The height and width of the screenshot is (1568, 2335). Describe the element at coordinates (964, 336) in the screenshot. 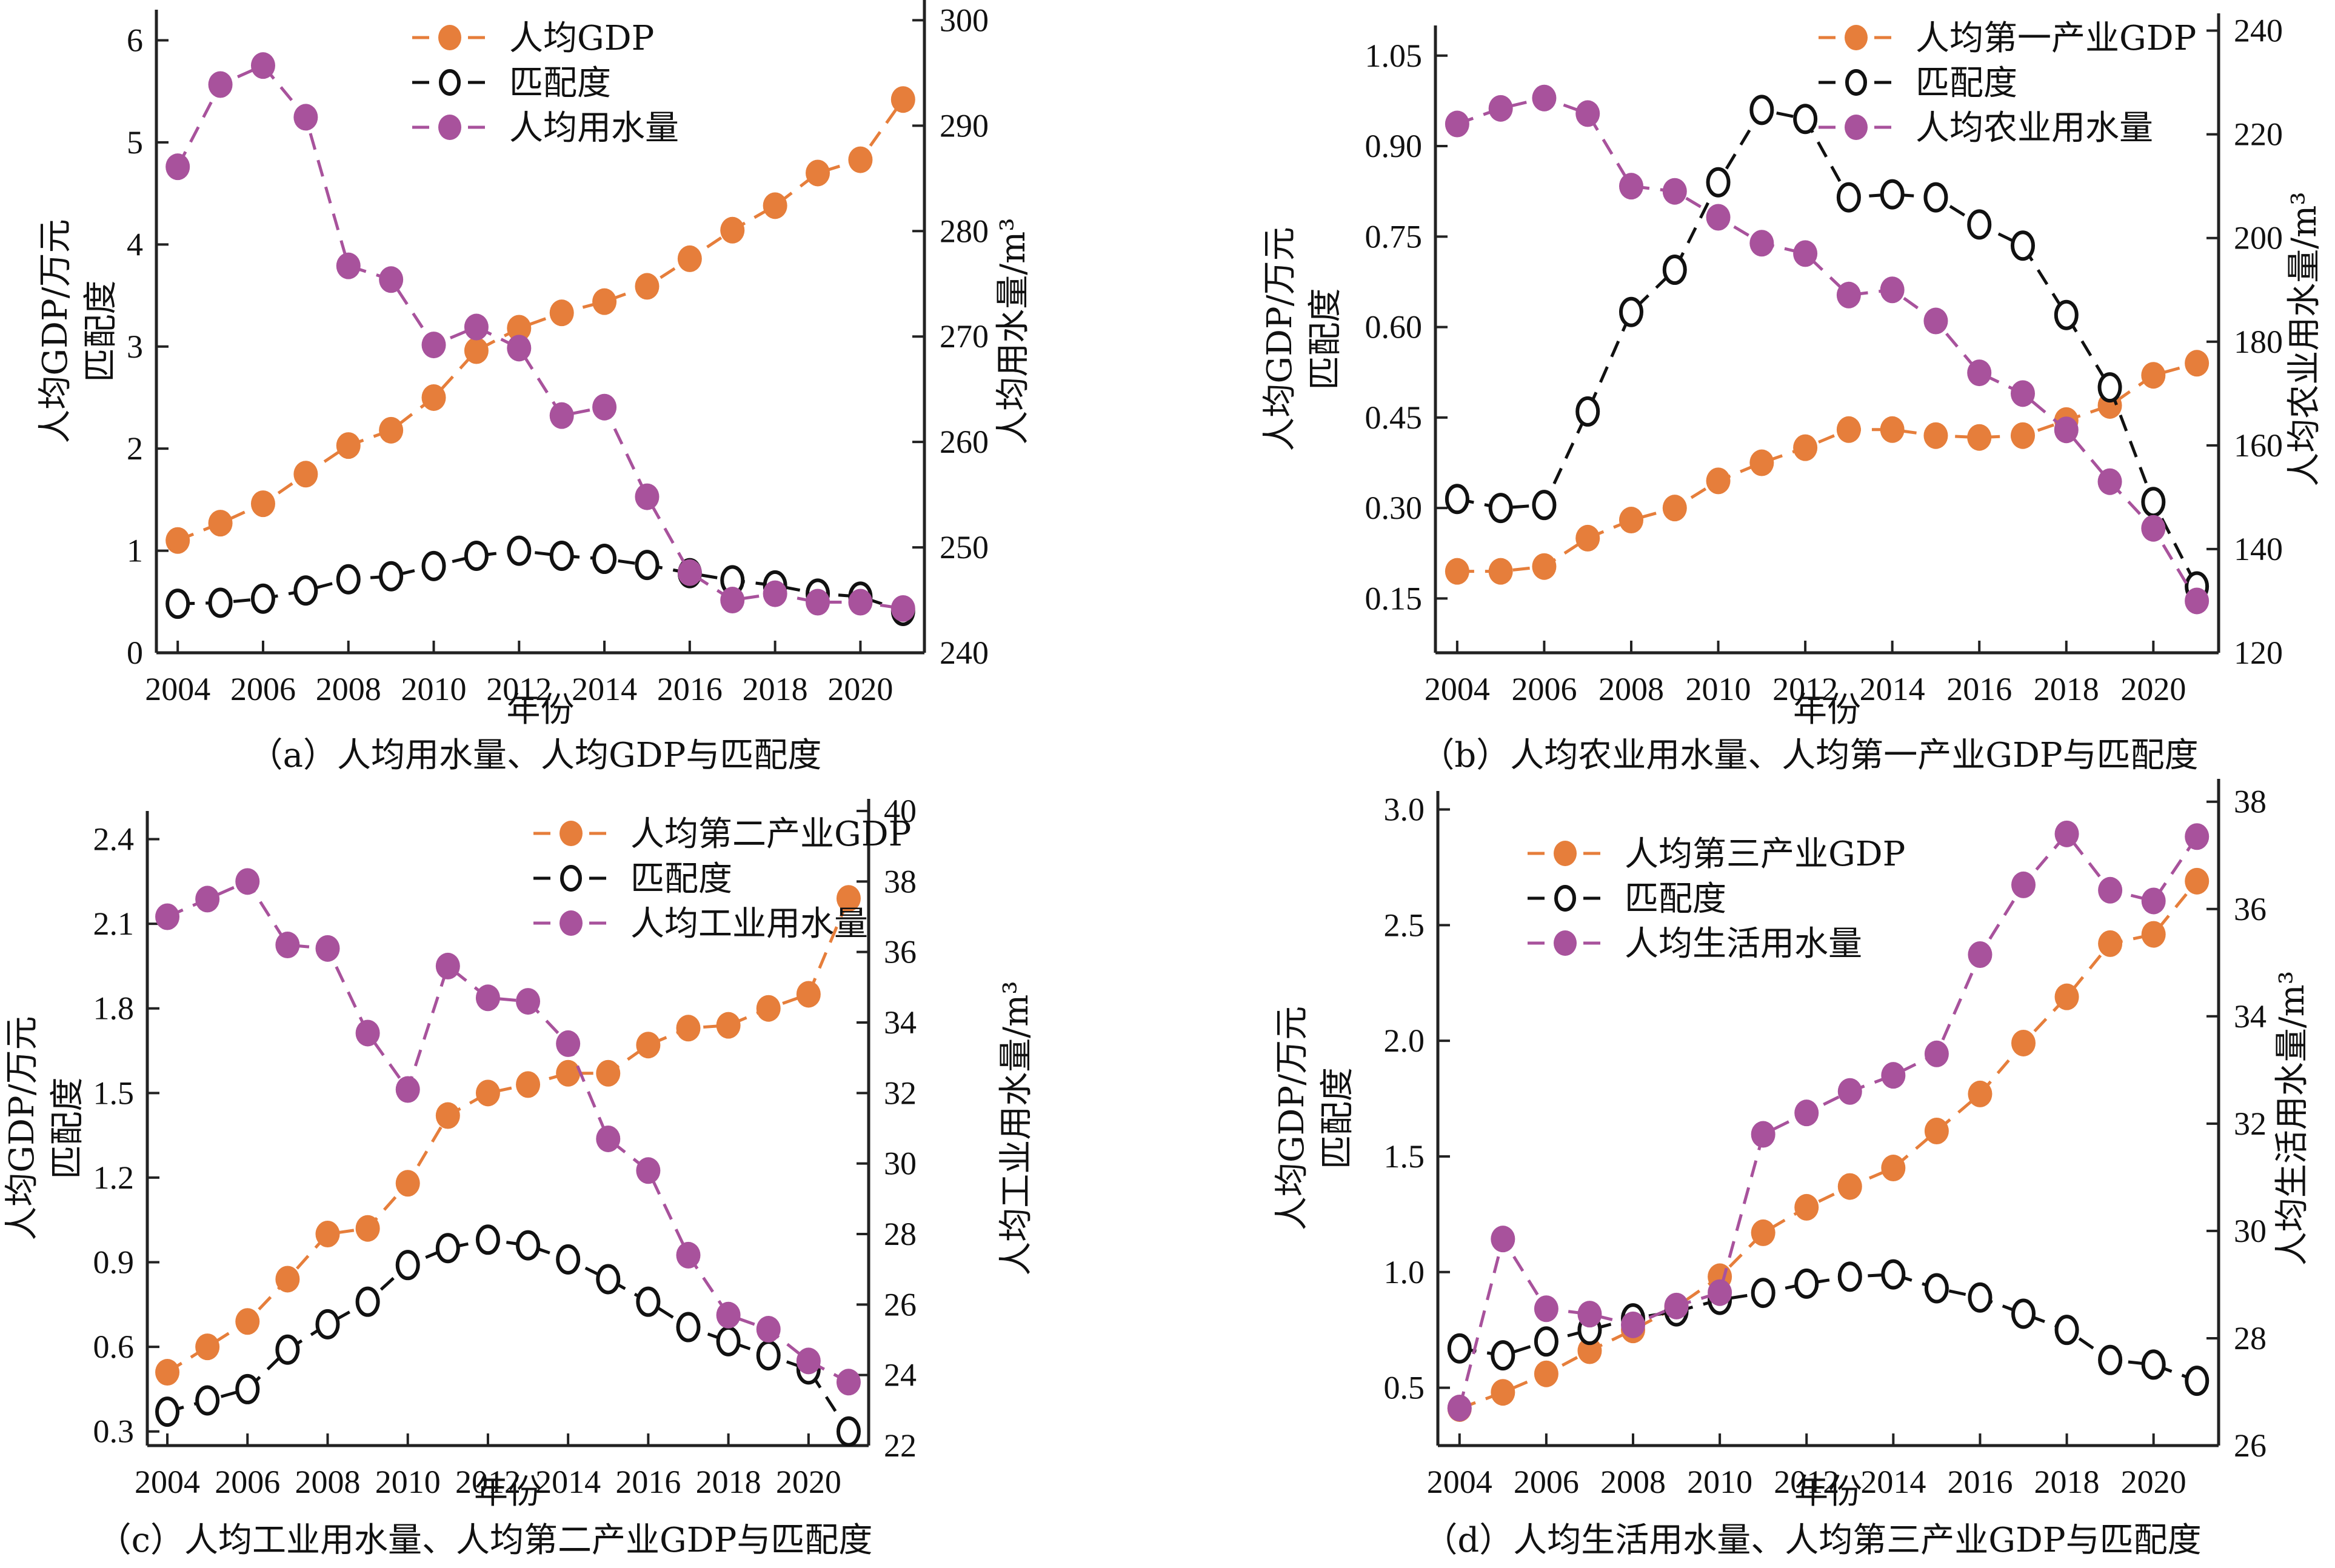

I see `right-y-tick-label: 270` at that location.